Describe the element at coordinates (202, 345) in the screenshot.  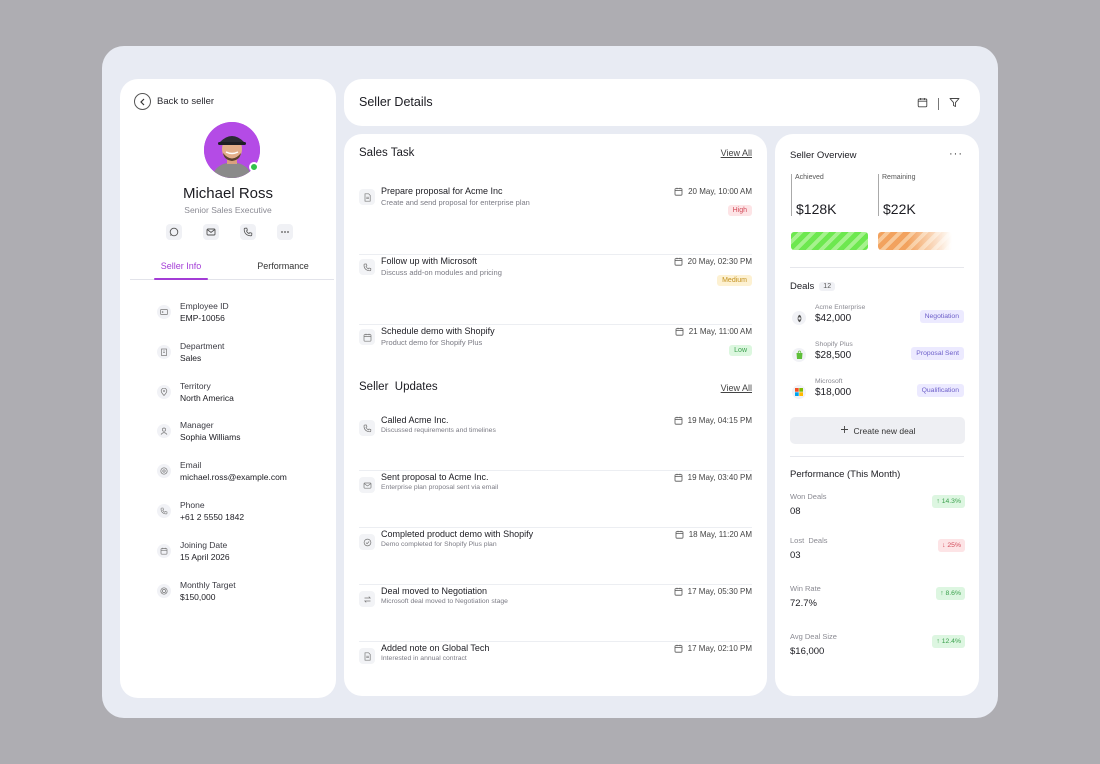
I see `info-label: Department` at that location.